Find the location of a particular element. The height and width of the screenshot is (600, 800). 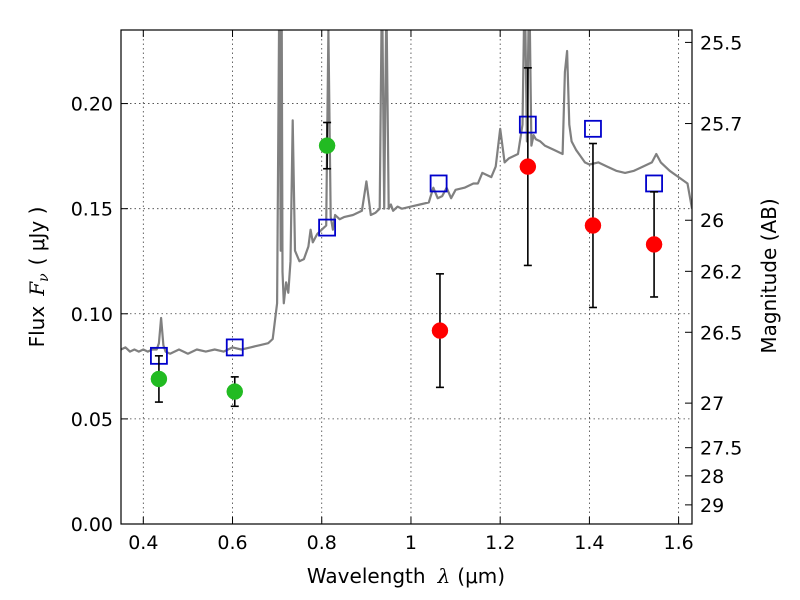

y-axis-unit: ( μJy ) is located at coordinates (37, 236).